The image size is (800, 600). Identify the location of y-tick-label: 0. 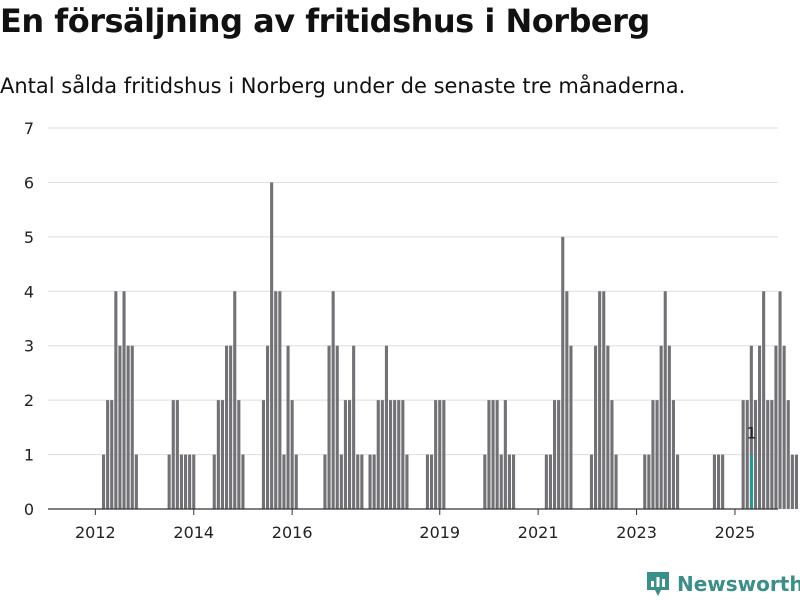
(29, 509).